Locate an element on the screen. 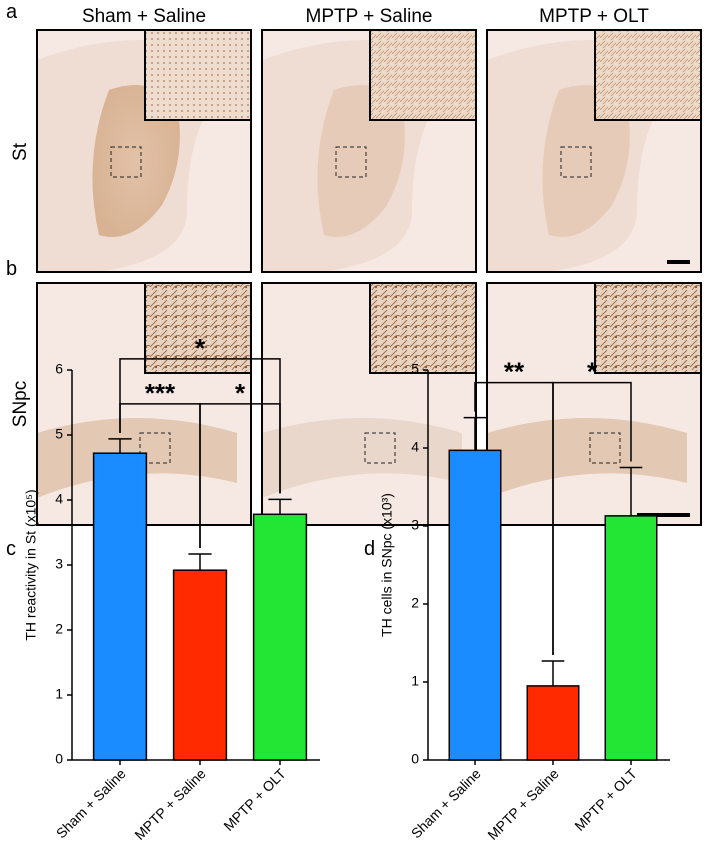 The image size is (708, 855). panel-label: a is located at coordinates (12, 12).